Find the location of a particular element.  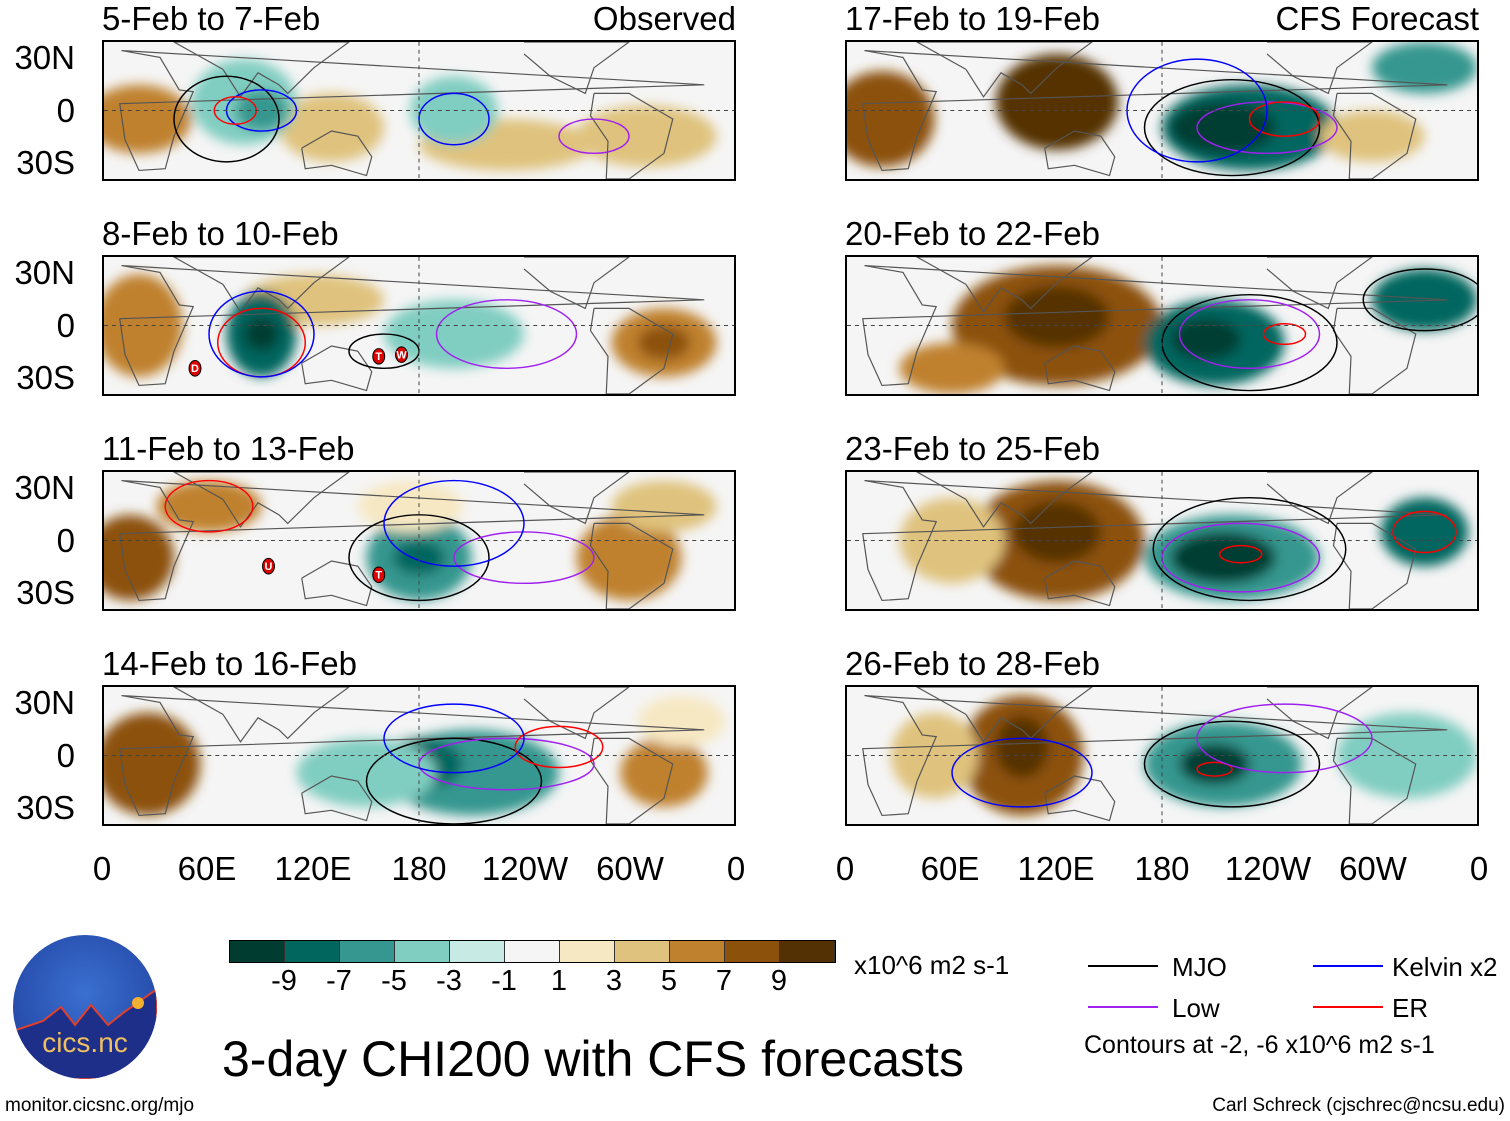

svg-text: W is located at coordinates (401, 356).